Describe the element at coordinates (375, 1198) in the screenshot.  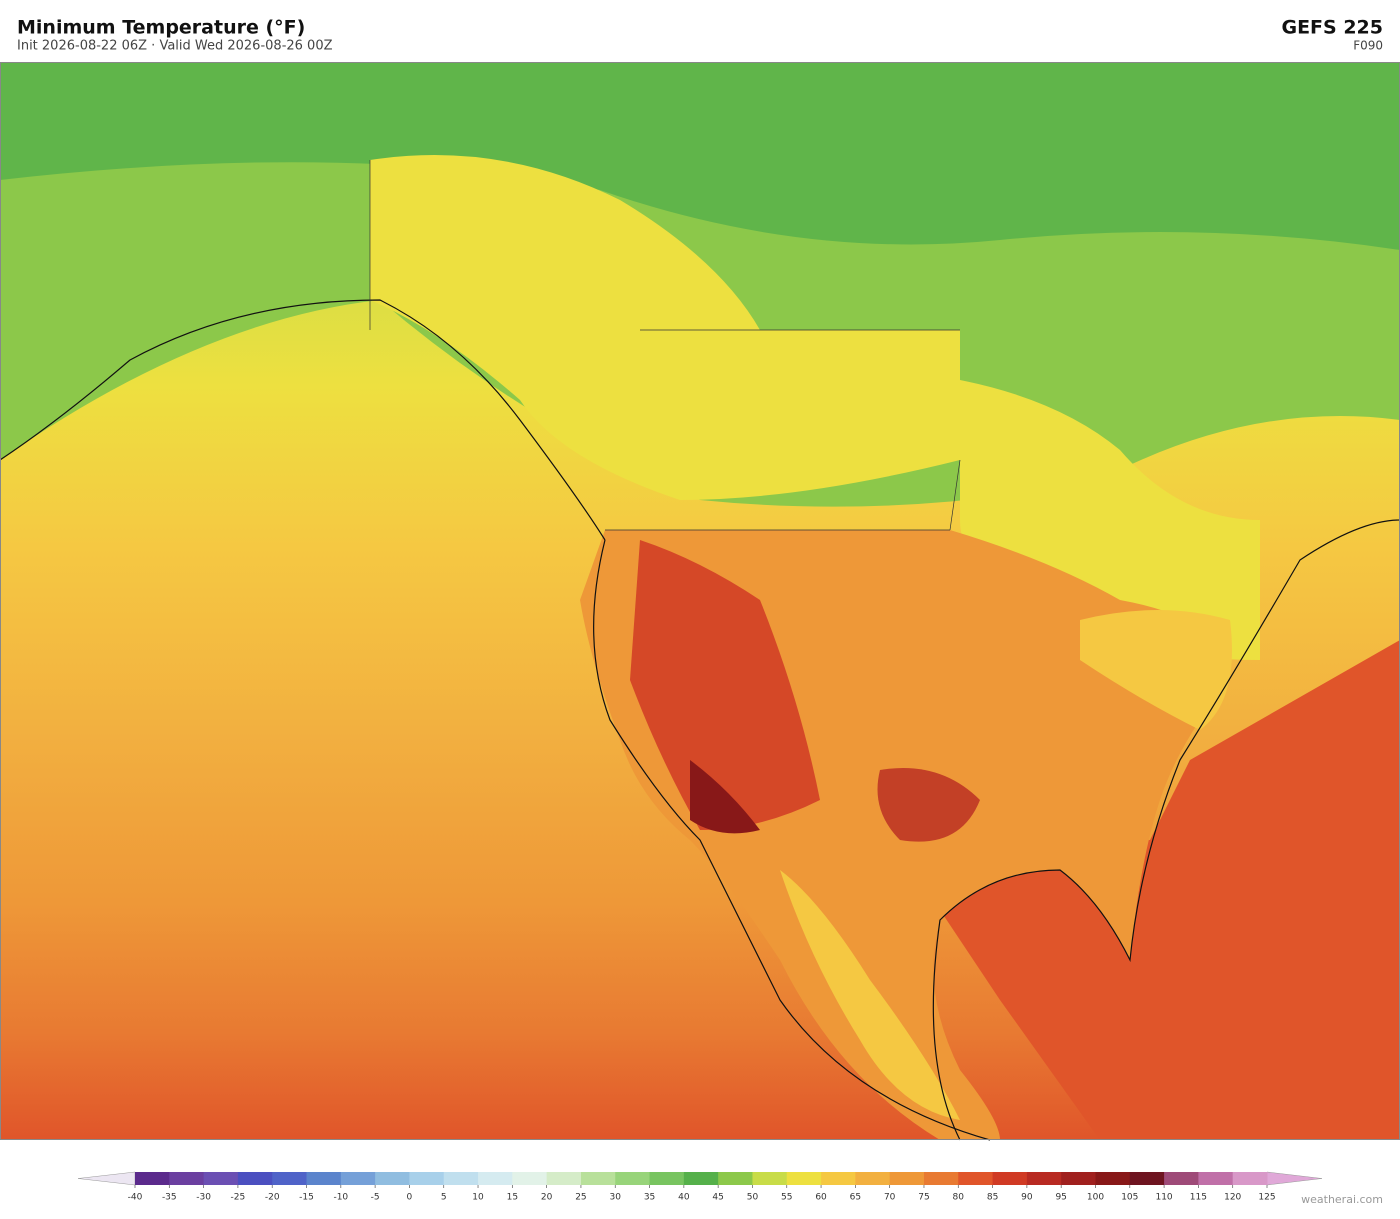
I see `colorbar-tick-label: -5` at that location.